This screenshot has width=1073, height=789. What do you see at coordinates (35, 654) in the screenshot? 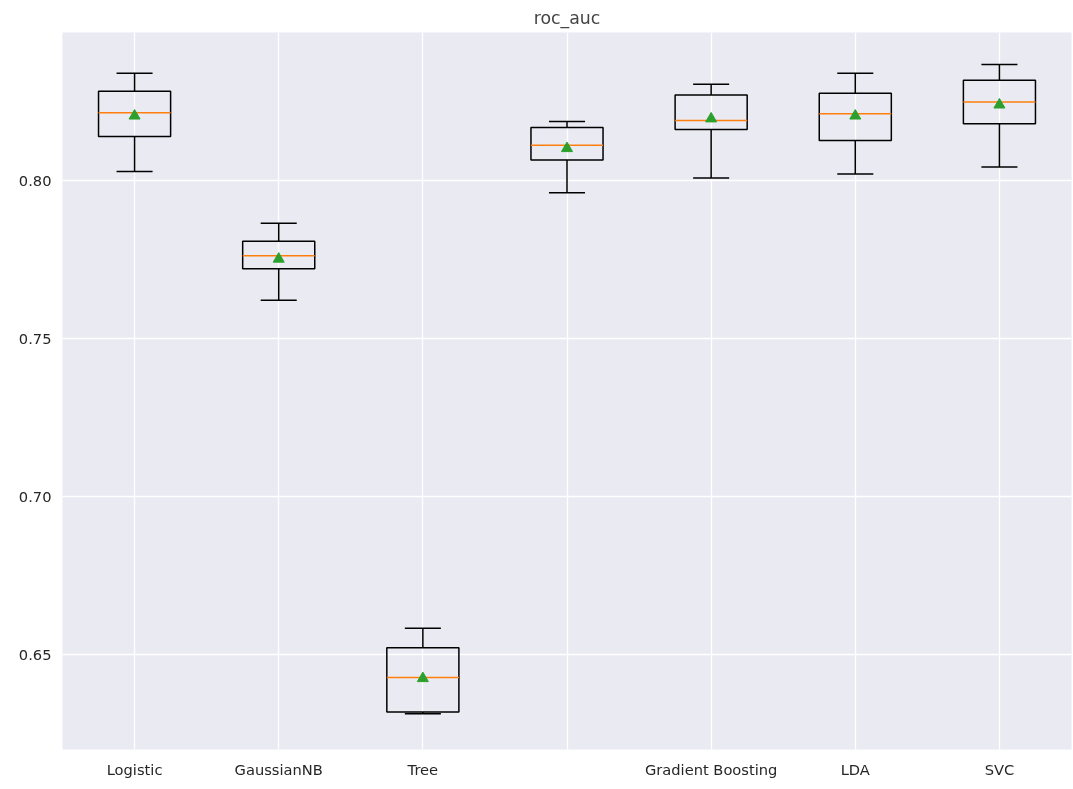
I see `y-tick-label: 0.65` at bounding box center [35, 654].